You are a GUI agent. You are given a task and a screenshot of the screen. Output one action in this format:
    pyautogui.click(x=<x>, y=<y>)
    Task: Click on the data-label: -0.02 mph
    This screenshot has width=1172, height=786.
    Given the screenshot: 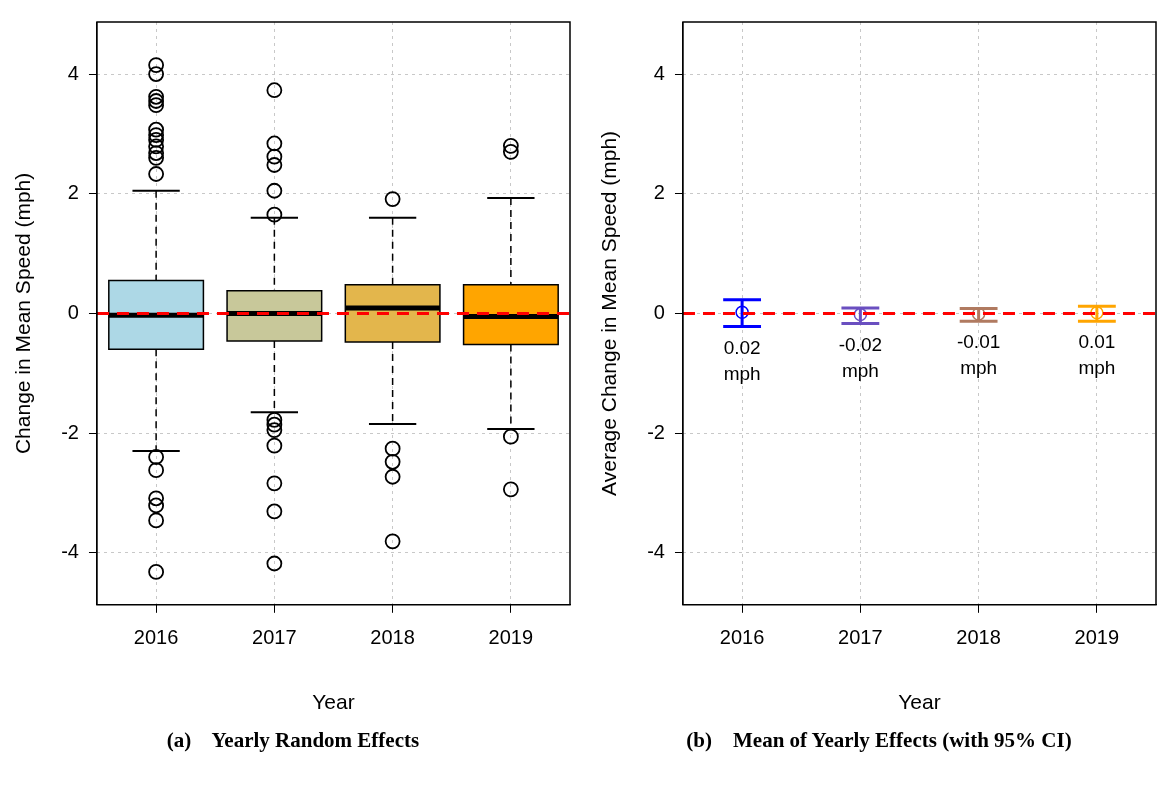 What is the action you would take?
    pyautogui.click(x=860, y=357)
    